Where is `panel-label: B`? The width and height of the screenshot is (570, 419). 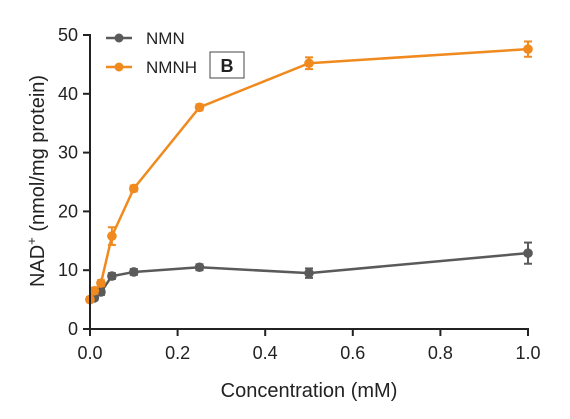
panel-label: B is located at coordinates (227, 65).